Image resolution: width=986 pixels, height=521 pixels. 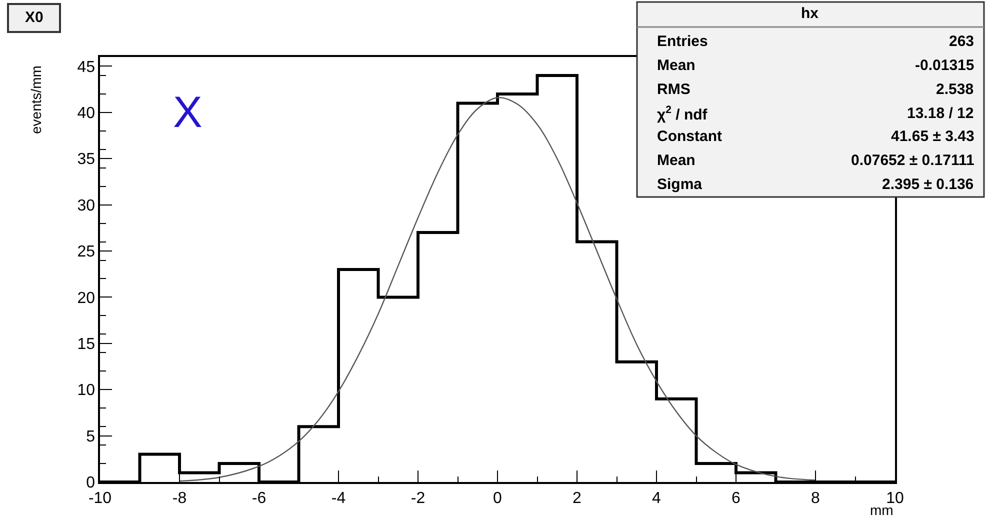 I want to click on annotation: 0.07652 ± 0.17111, so click(x=912, y=160).